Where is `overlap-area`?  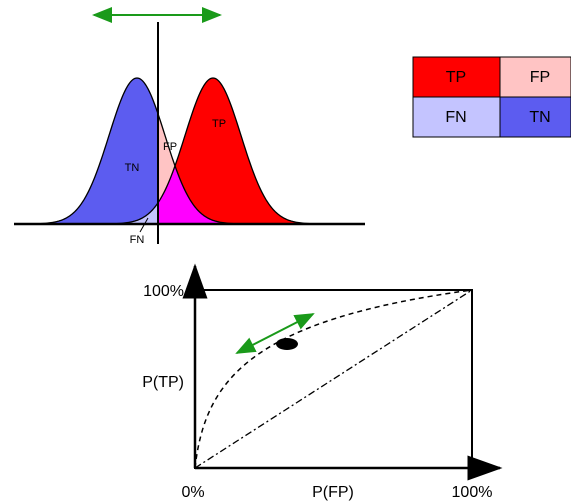
overlap-area is located at coordinates (204, 194).